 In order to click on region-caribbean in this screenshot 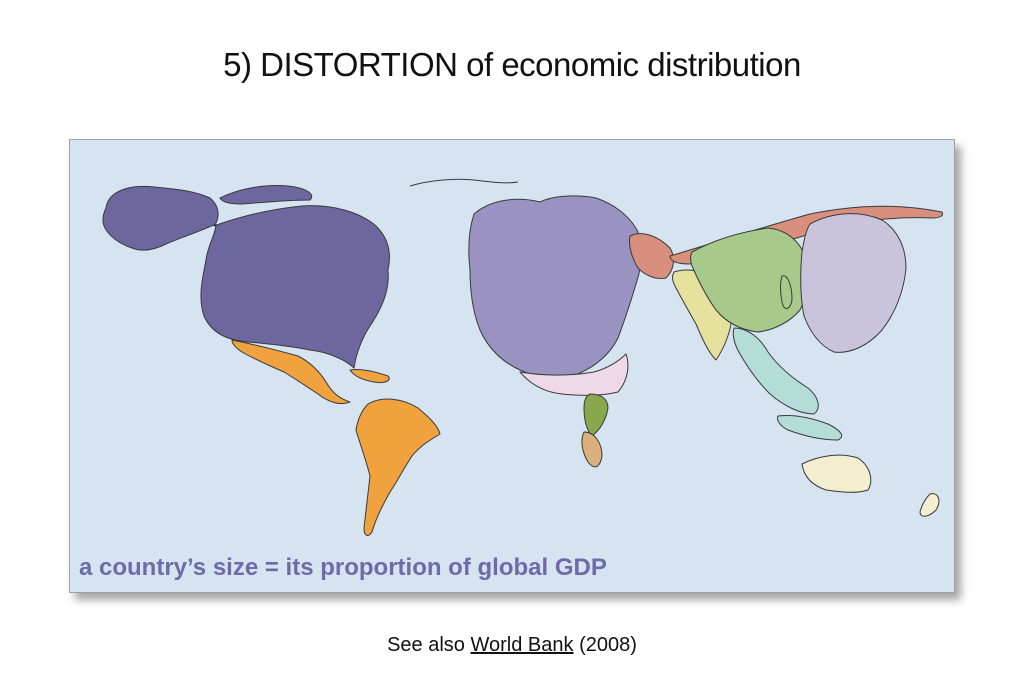, I will do `click(369, 376)`.